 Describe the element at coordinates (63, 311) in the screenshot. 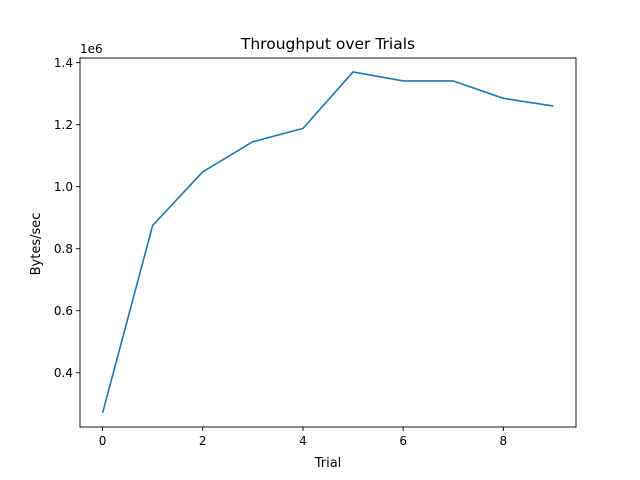

I see `y-tick-label: 0.6` at that location.